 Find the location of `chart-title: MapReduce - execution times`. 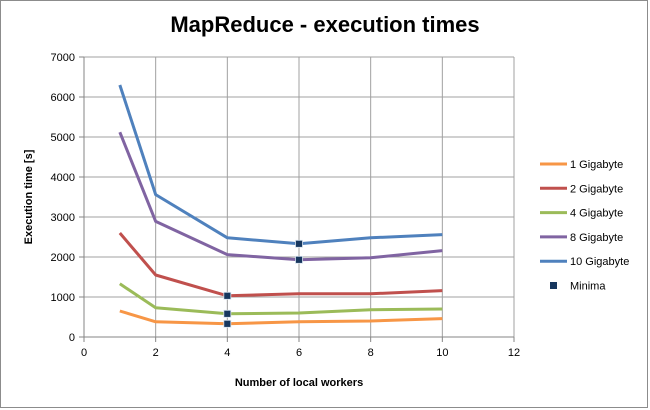

chart-title: MapReduce - execution times is located at coordinates (325, 24).